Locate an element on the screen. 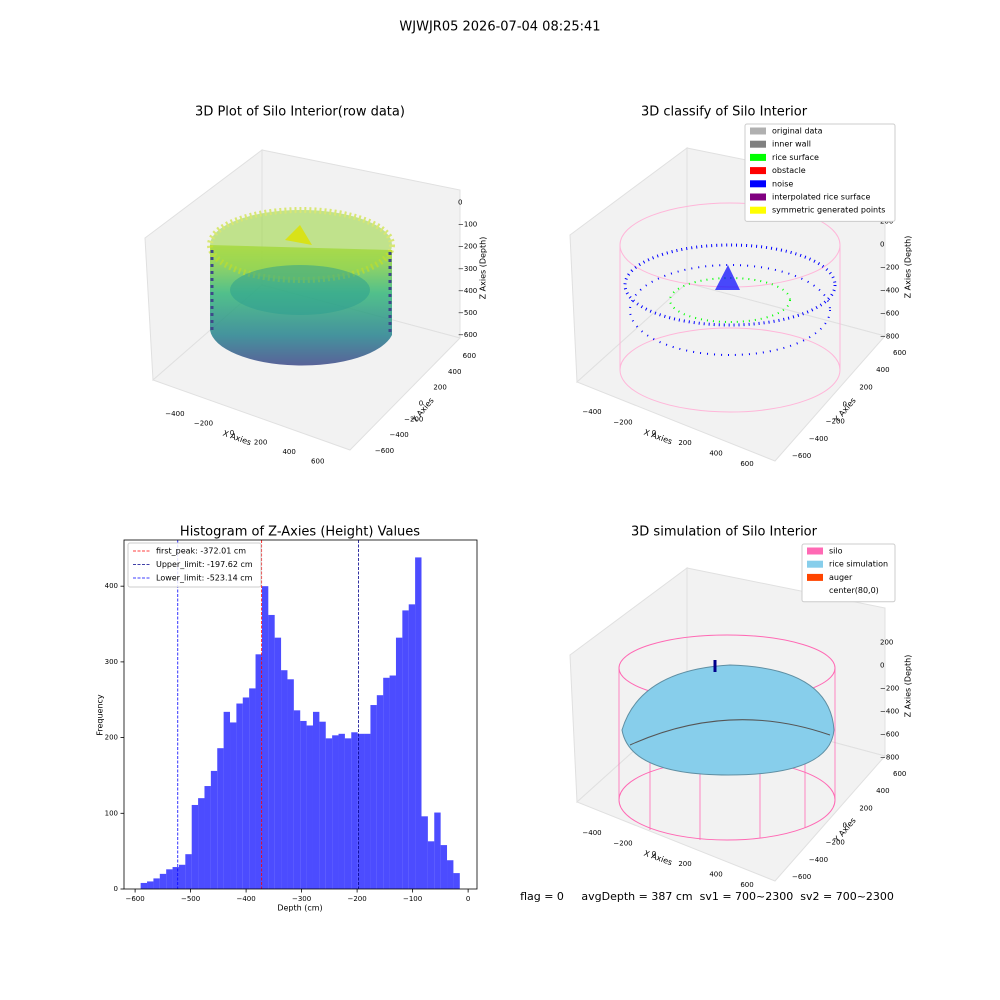 The width and height of the screenshot is (1000, 1000). legend-label: interpolated rice surface is located at coordinates (821, 197).